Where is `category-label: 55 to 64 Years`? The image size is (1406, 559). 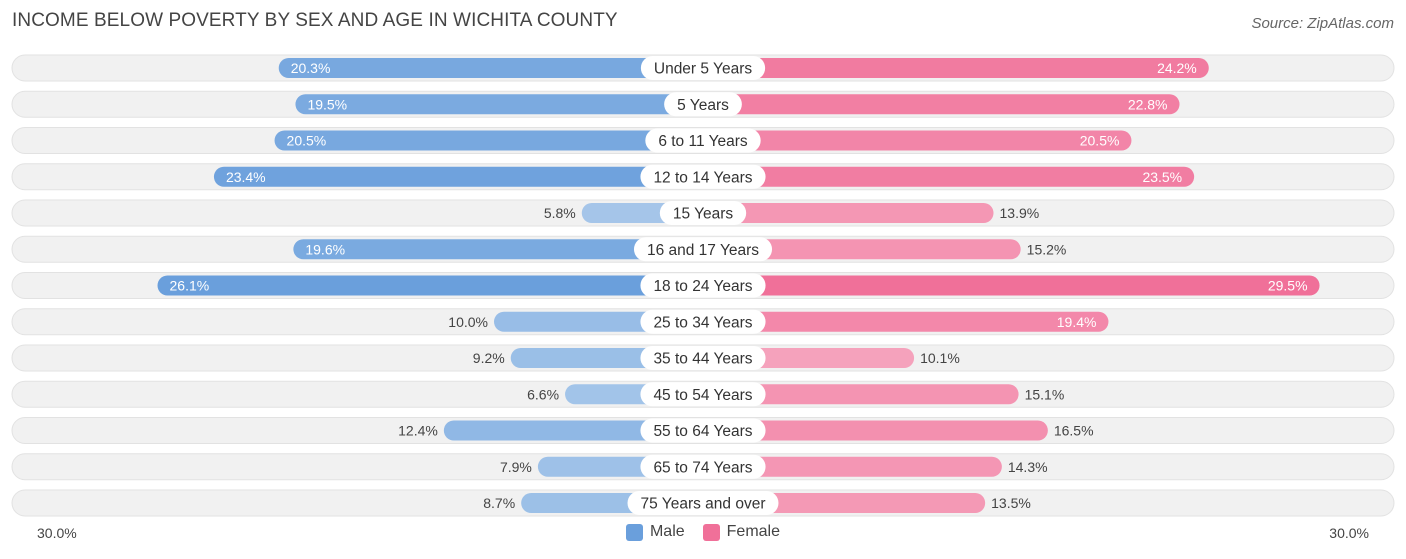 category-label: 55 to 64 Years is located at coordinates (702, 431).